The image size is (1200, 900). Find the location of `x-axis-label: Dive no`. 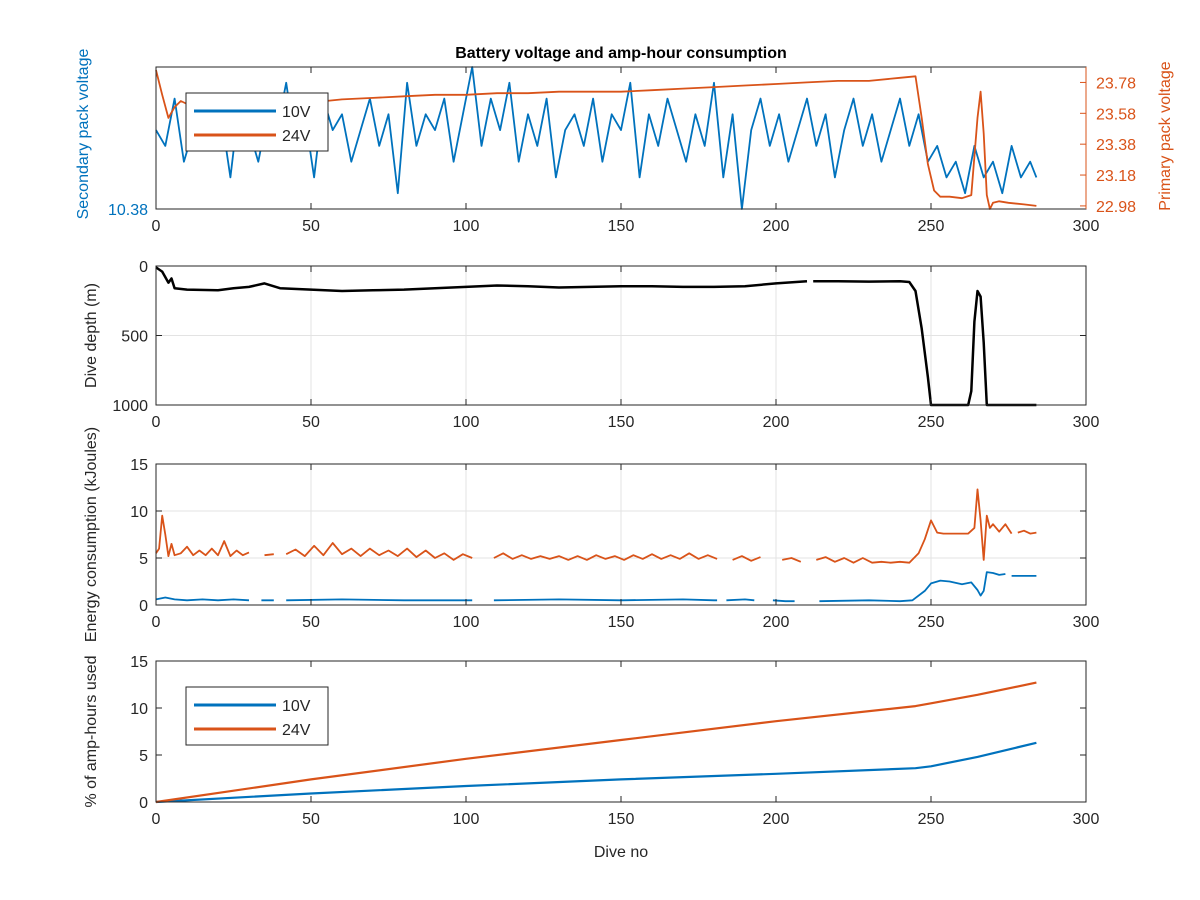

x-axis-label: Dive no is located at coordinates (621, 852).